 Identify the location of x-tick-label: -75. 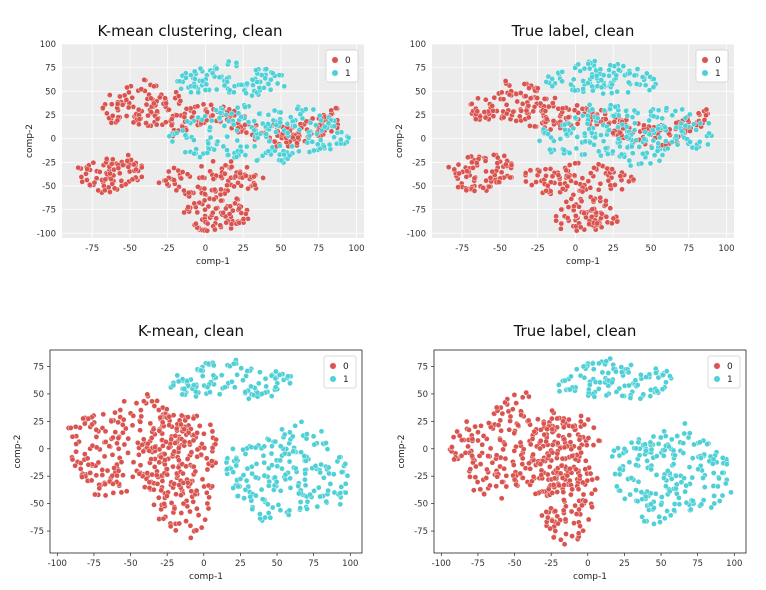
(462, 249).